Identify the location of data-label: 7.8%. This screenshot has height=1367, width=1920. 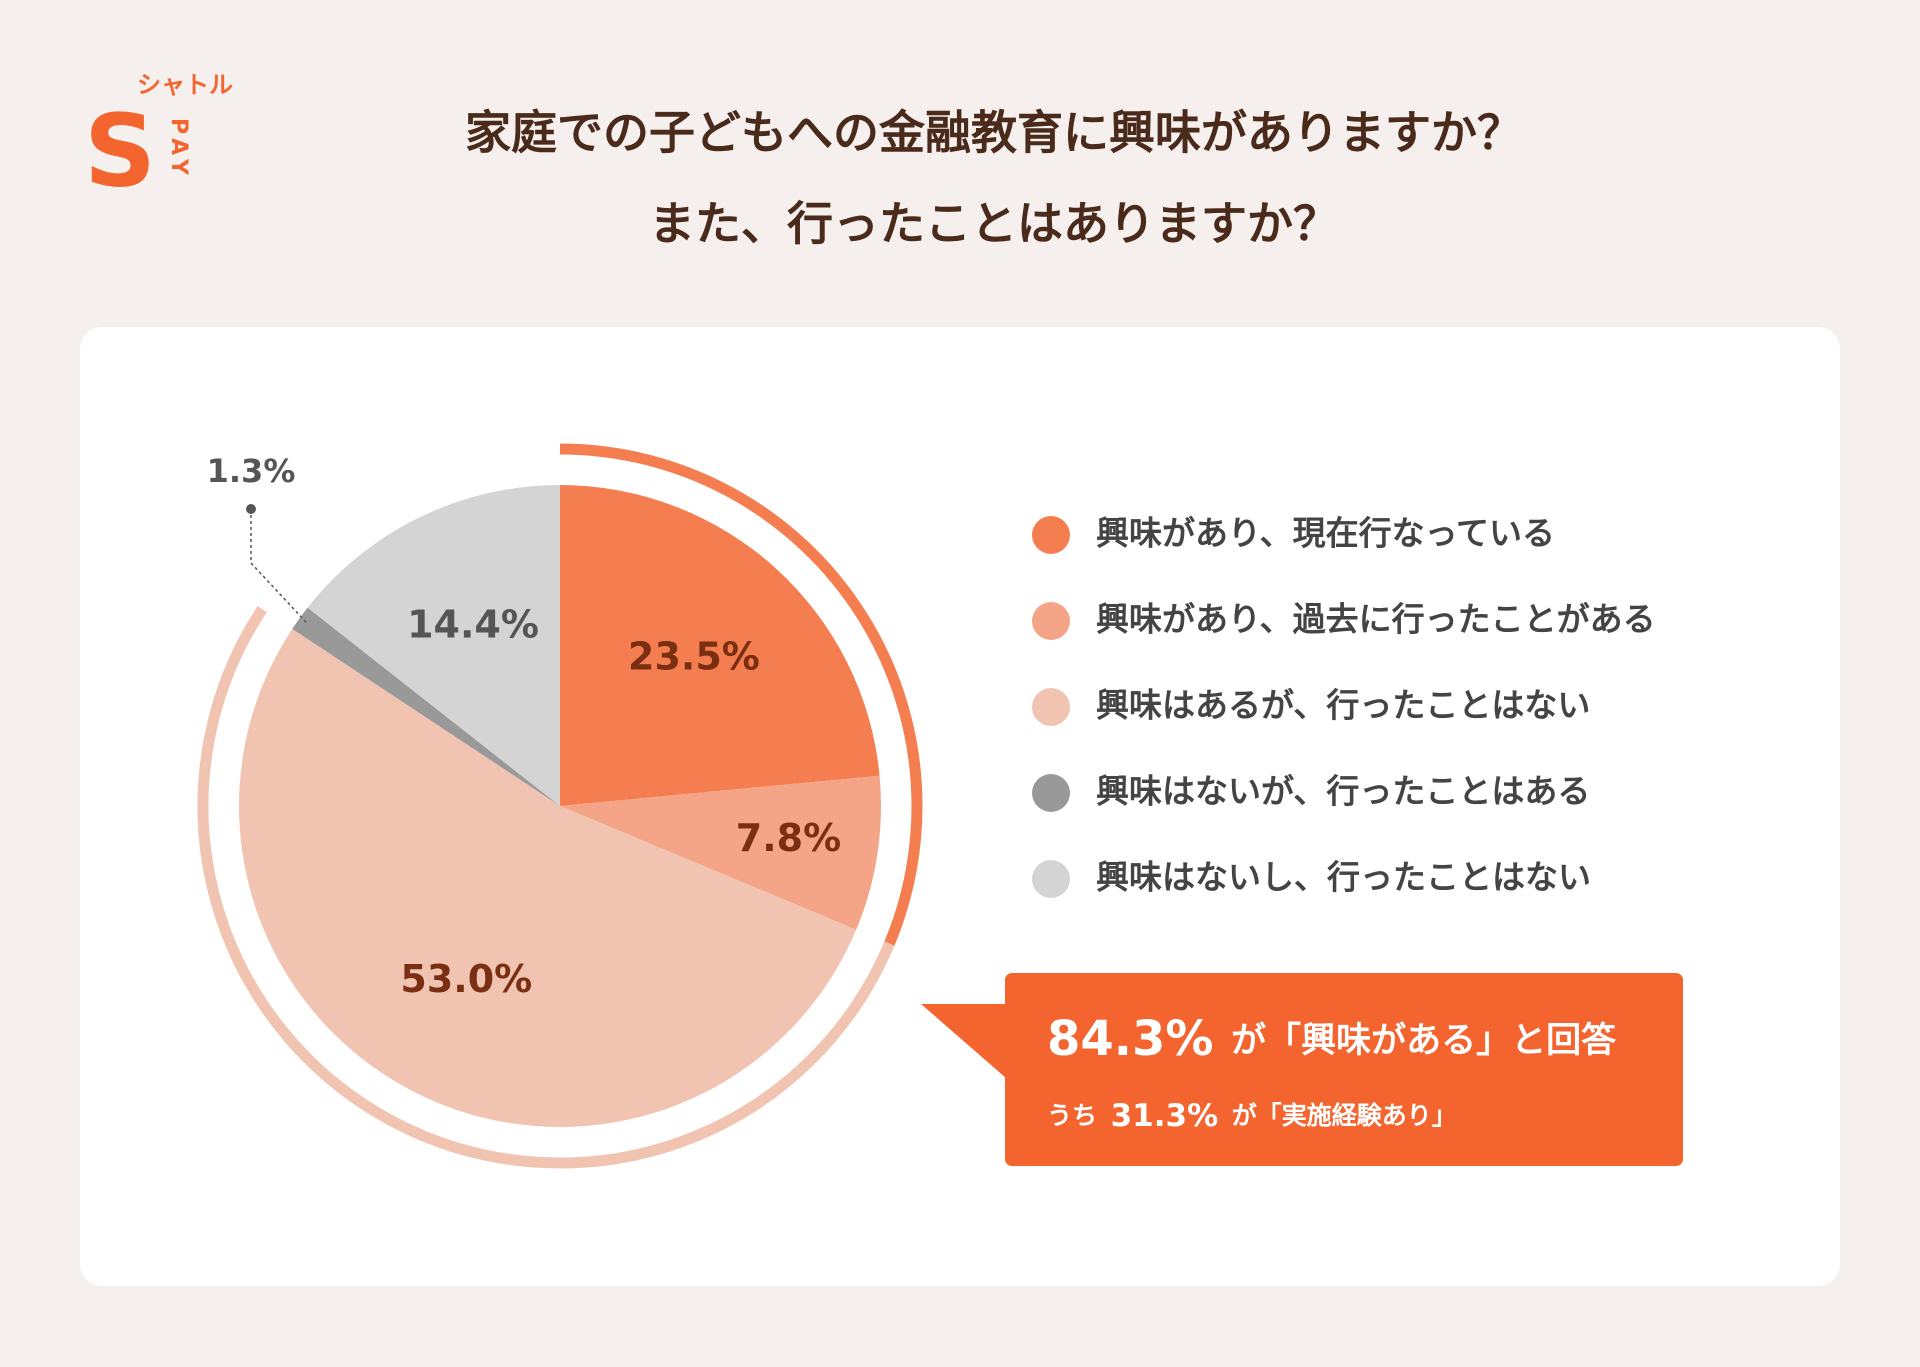
(788, 838).